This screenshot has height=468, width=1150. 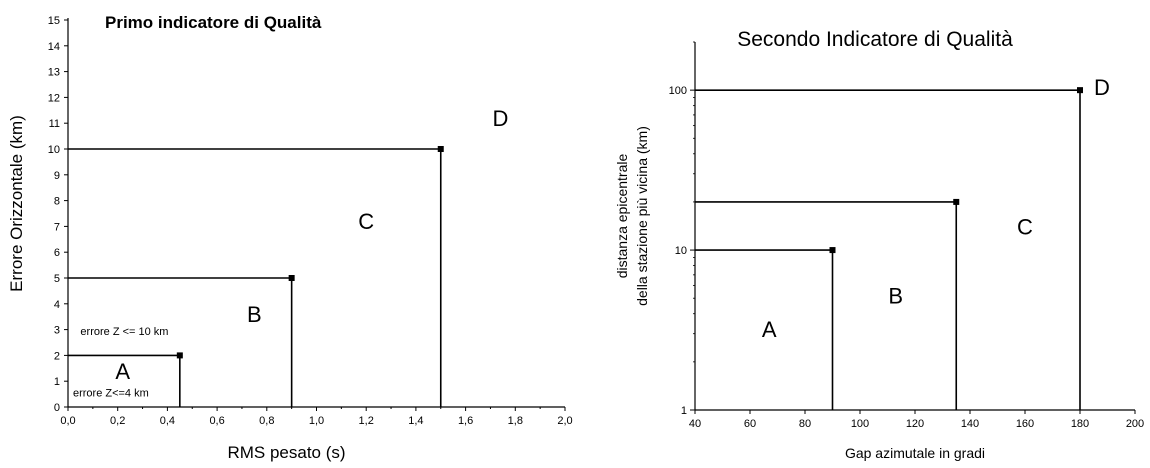 I want to click on x-tick-label: 100, so click(x=860, y=424).